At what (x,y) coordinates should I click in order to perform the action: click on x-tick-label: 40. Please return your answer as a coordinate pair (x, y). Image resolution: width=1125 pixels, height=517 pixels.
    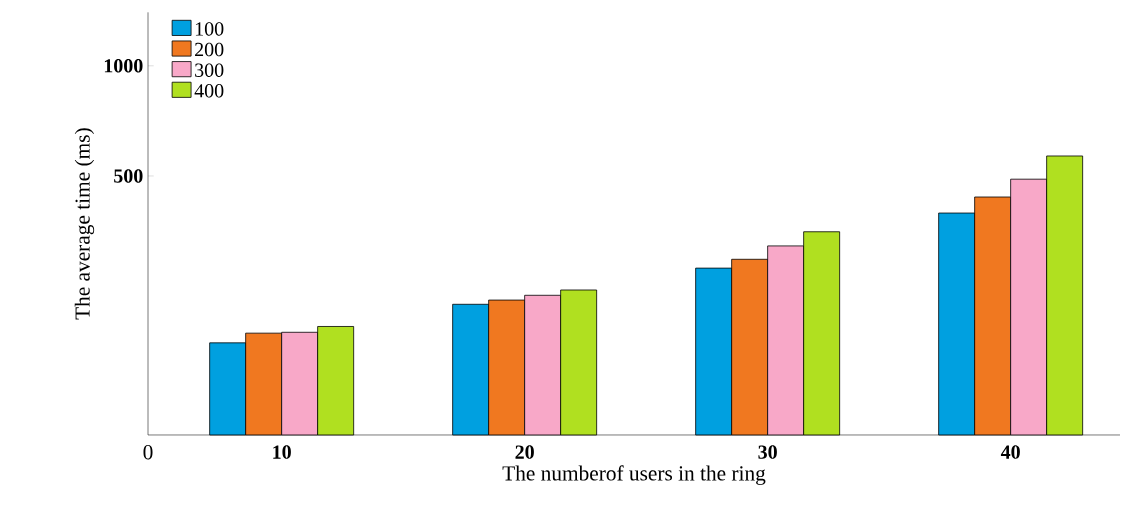
    Looking at the image, I should click on (1010, 452).